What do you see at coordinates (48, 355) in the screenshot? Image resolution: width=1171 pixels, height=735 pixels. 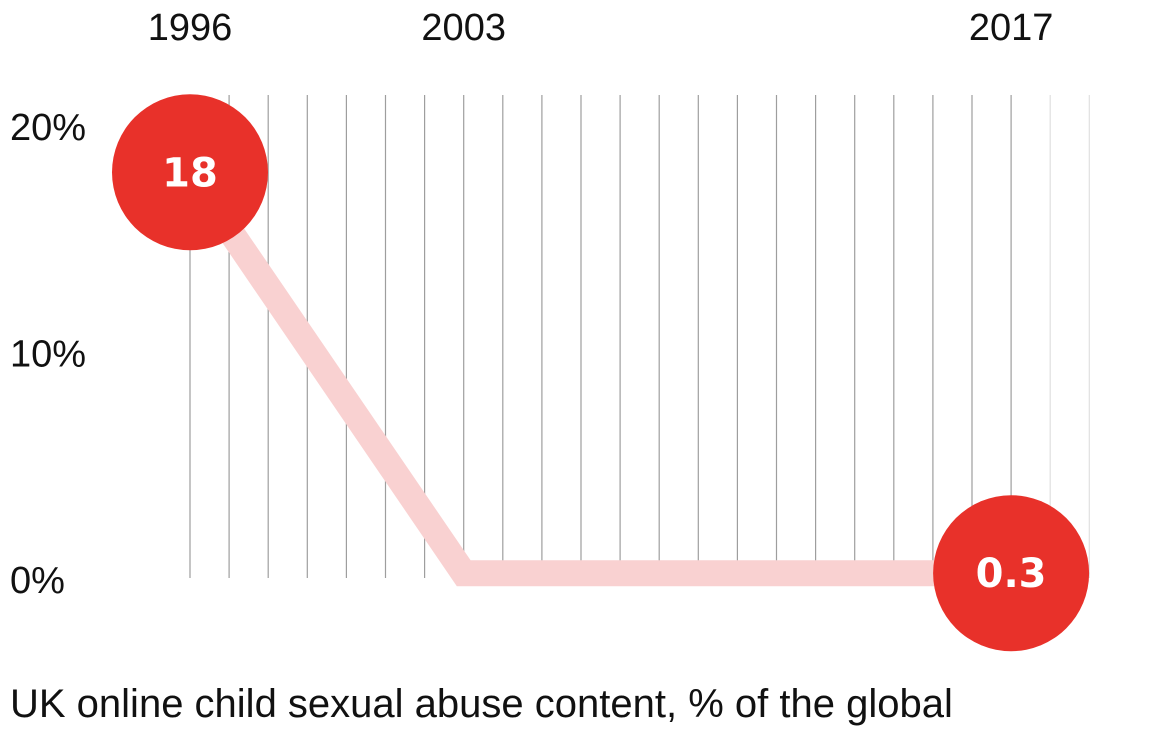 I see `y-tick-label: 10%` at bounding box center [48, 355].